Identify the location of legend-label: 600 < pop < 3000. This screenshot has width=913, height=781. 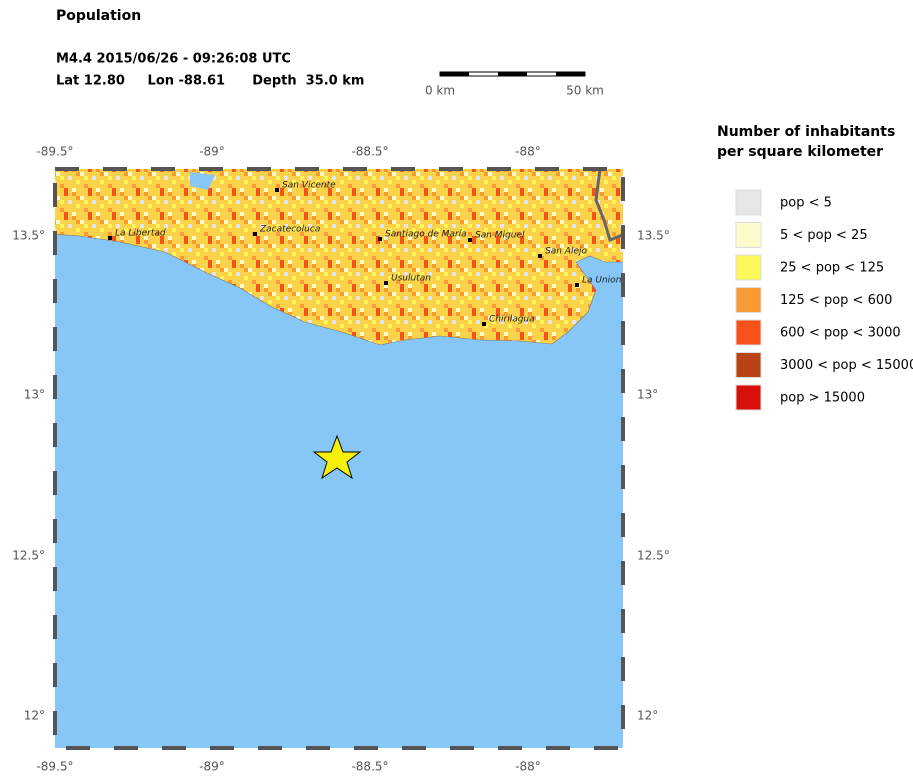
(840, 333).